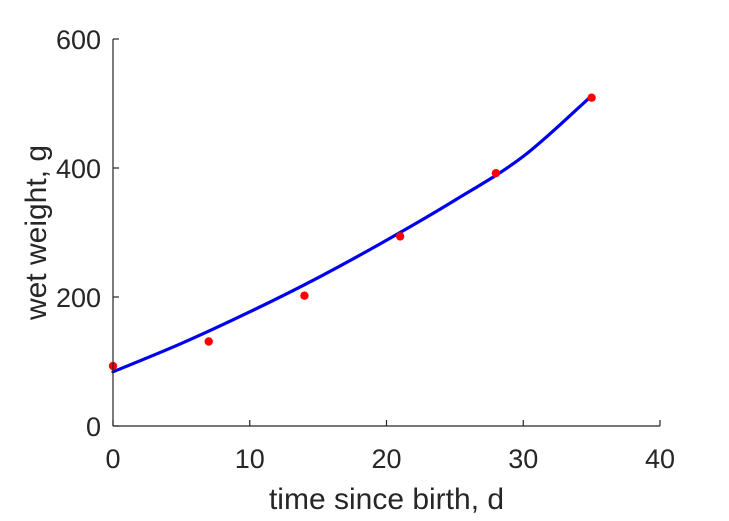  What do you see at coordinates (523, 459) in the screenshot?
I see `x-tick-label: 30` at bounding box center [523, 459].